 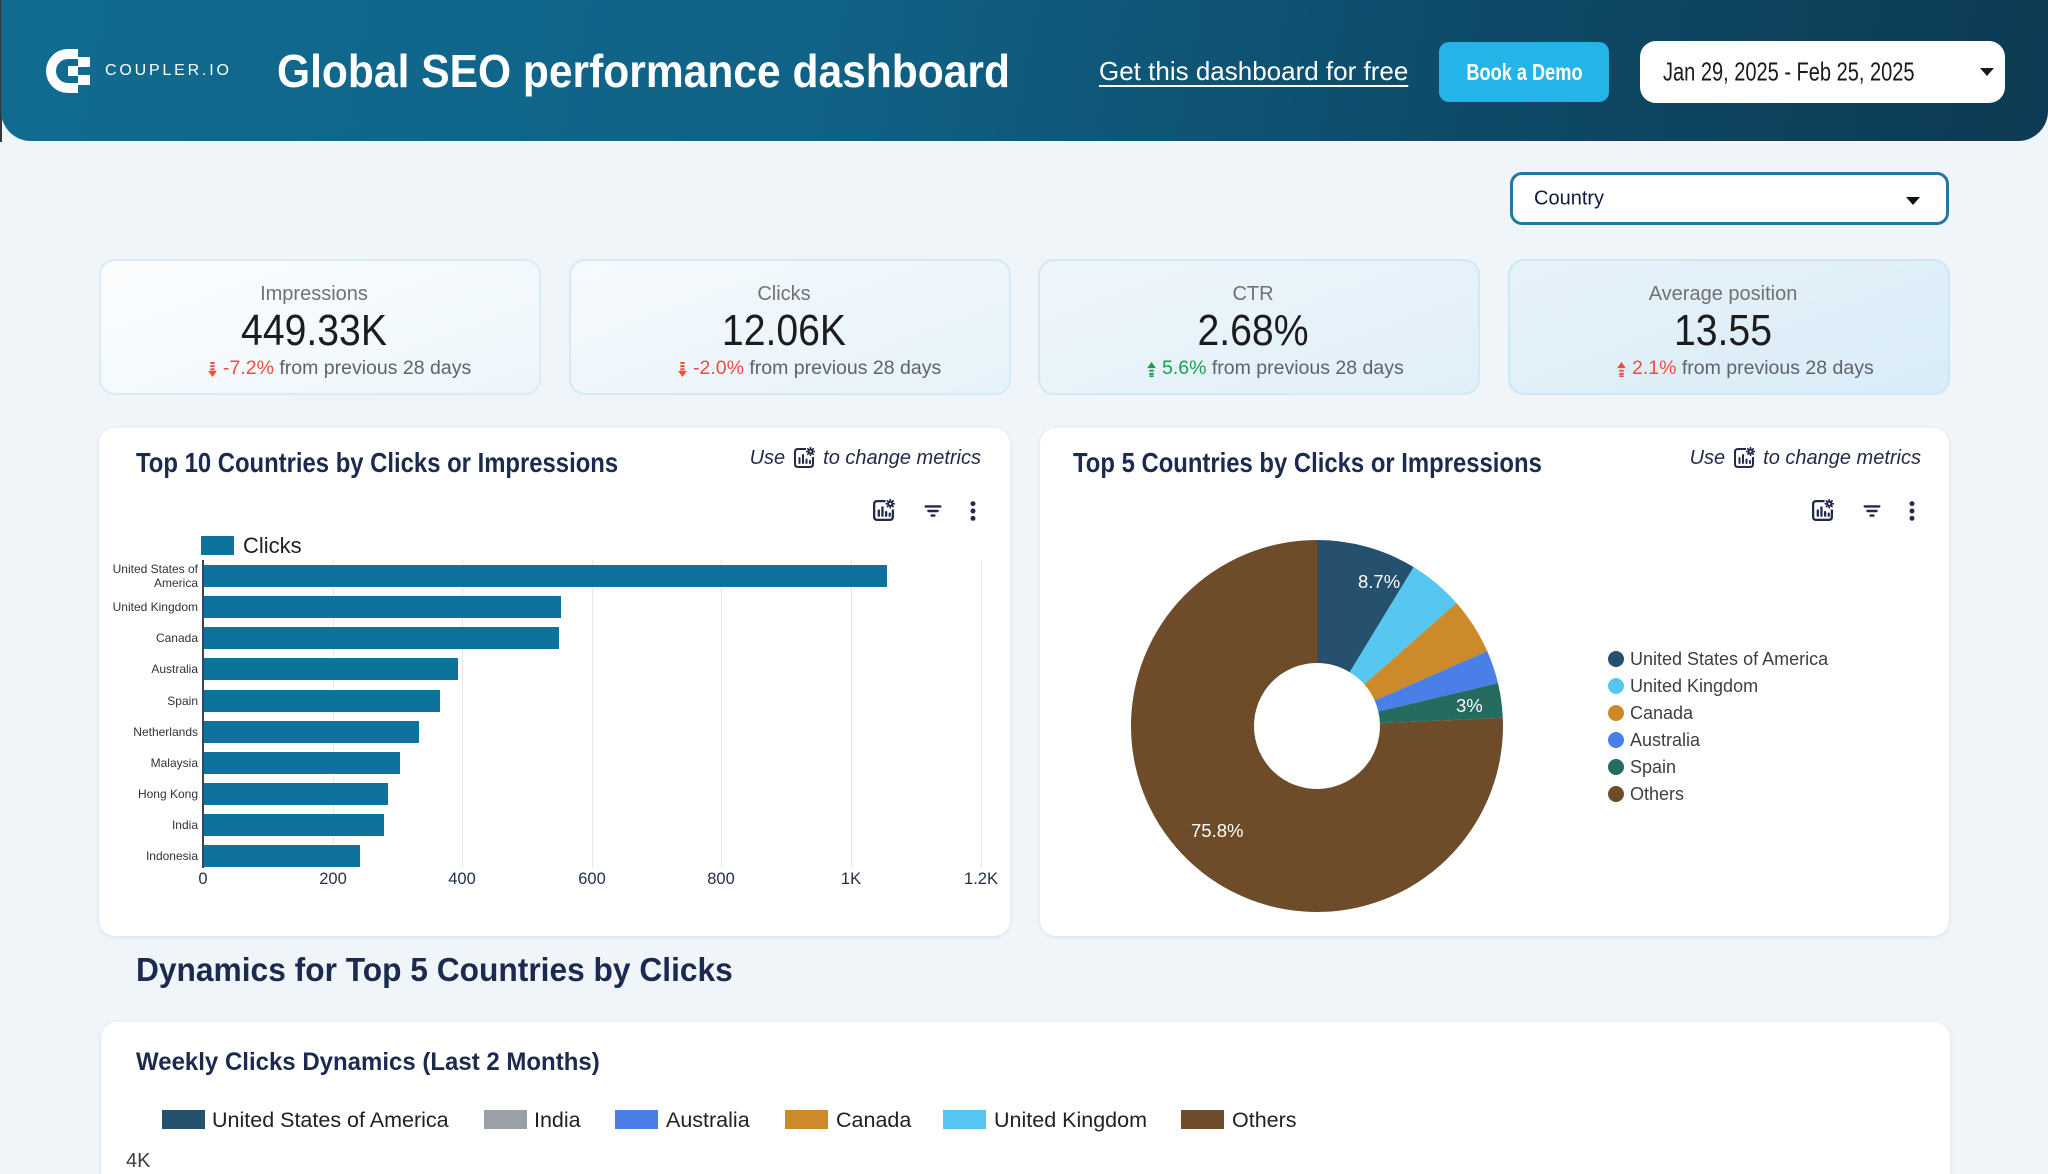 What do you see at coordinates (1379, 581) in the screenshot?
I see `svg-text: 8.7%` at bounding box center [1379, 581].